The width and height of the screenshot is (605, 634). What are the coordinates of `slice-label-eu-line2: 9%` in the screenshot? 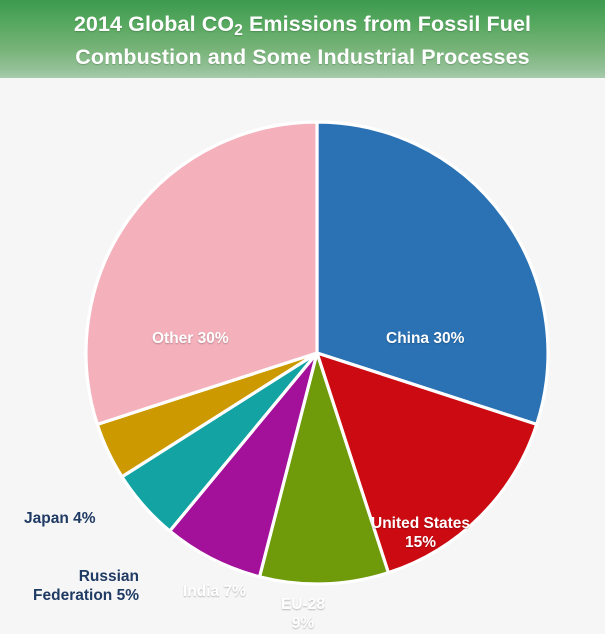 It's located at (303, 623).